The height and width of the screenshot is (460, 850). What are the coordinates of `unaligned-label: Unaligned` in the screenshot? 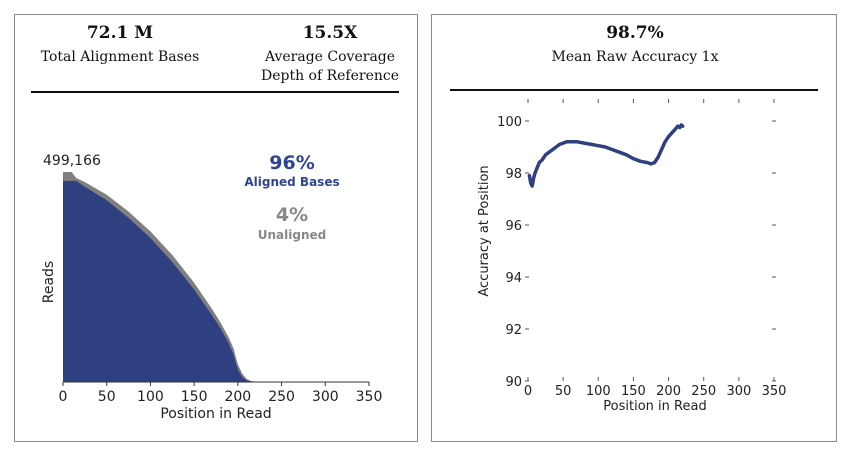 It's located at (292, 235).